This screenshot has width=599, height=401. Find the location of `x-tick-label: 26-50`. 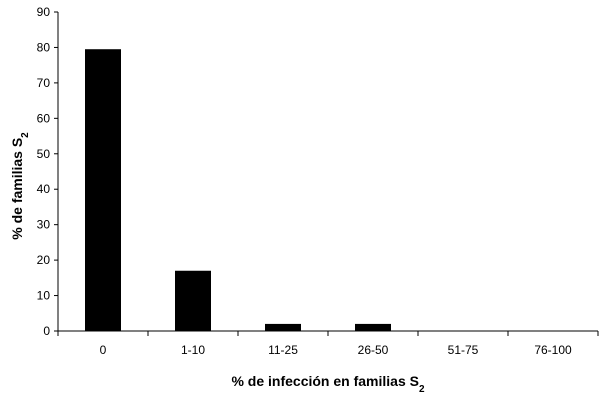

x-tick-label: 26-50 is located at coordinates (373, 350).